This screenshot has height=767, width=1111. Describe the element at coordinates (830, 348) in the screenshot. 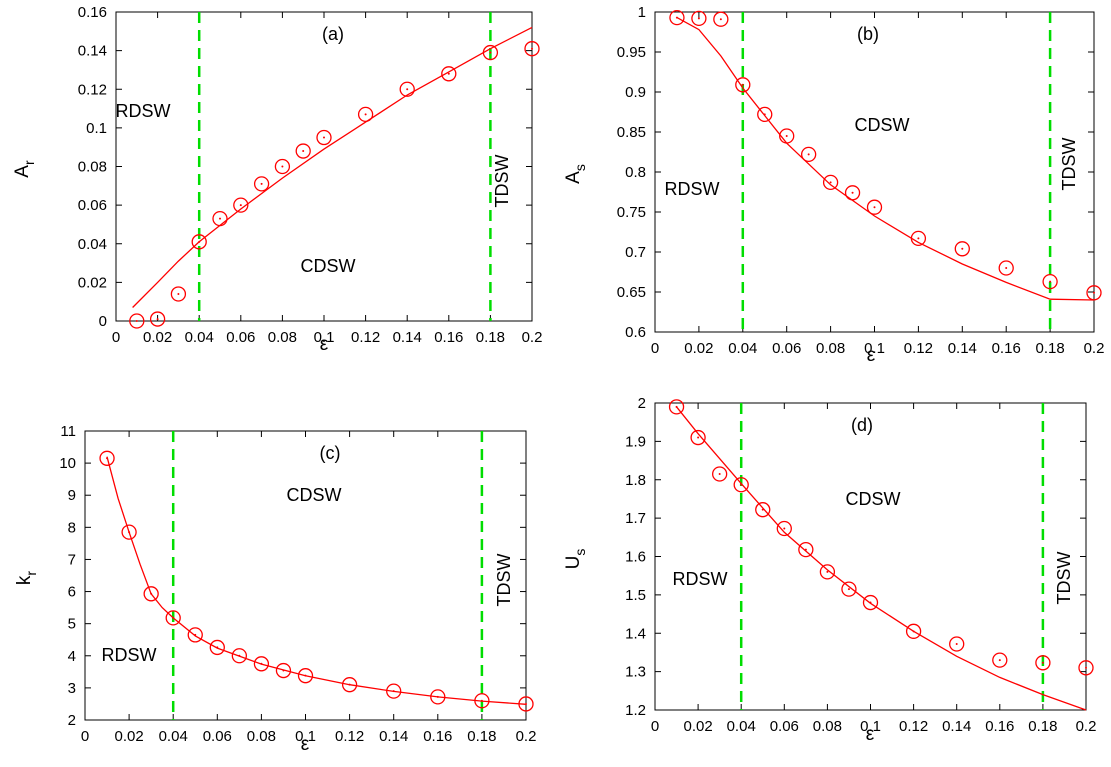

I see `x-tick-label: 0.08` at that location.